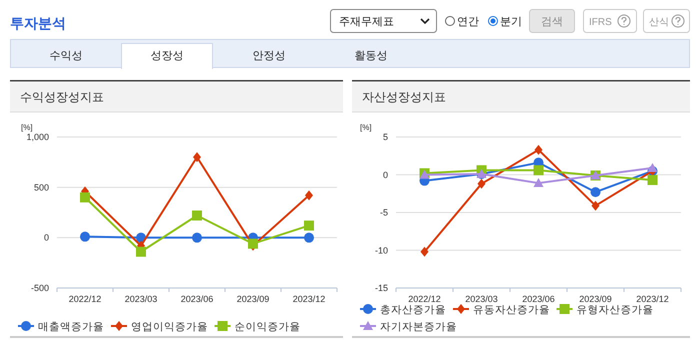 This screenshot has width=697, height=342. What do you see at coordinates (384, 213) in the screenshot?
I see `y-tick-label: -5` at bounding box center [384, 213].